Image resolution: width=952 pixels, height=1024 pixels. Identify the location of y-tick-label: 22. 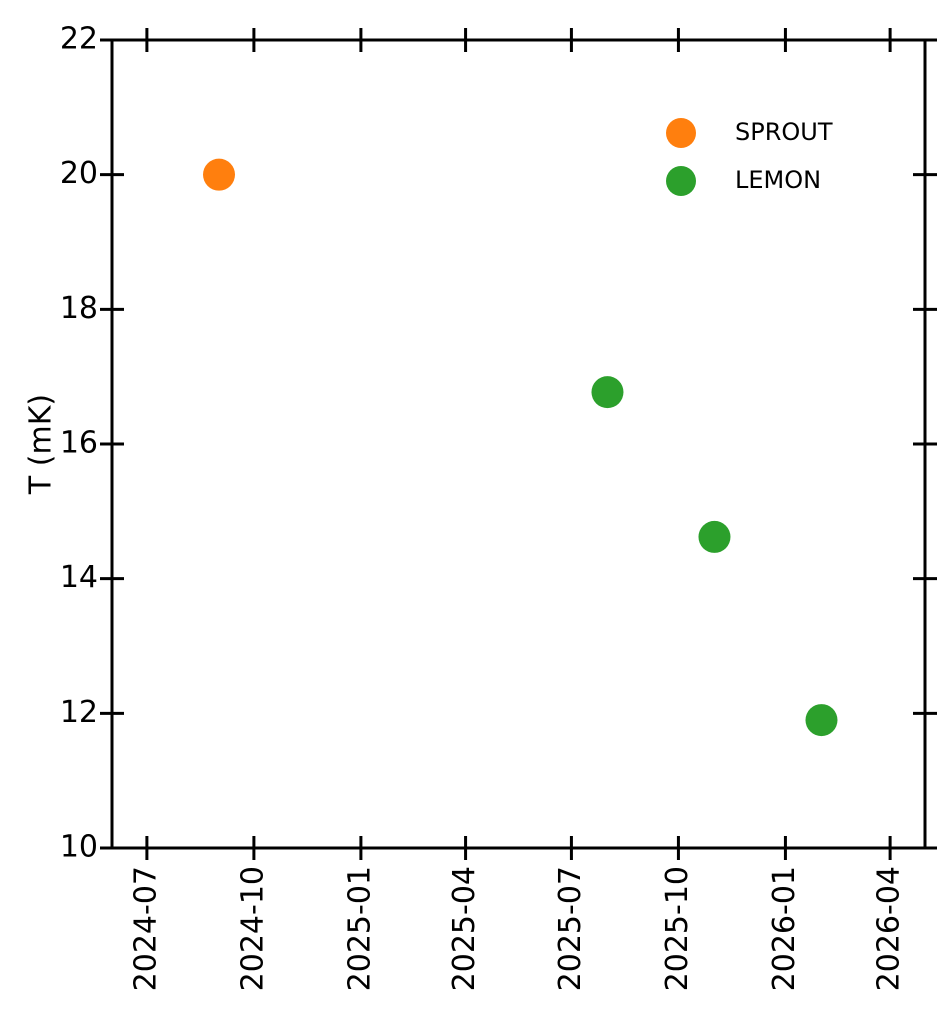
(79, 39).